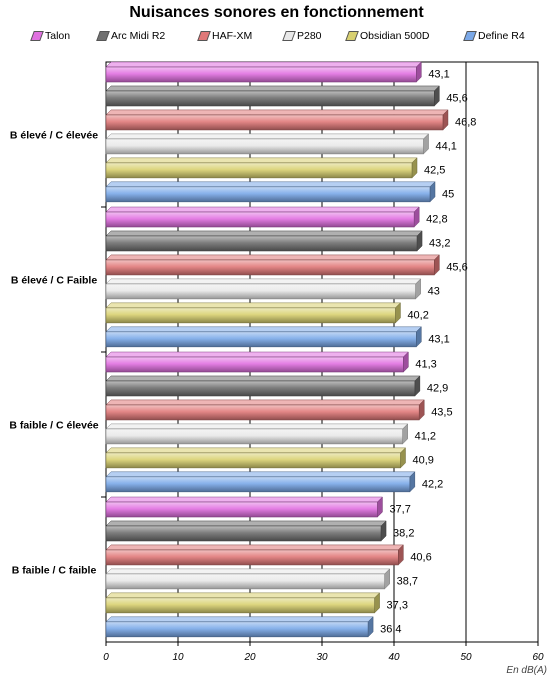 This screenshot has width=553, height=681. Describe the element at coordinates (425, 436) in the screenshot. I see `data-label: 41,2` at that location.